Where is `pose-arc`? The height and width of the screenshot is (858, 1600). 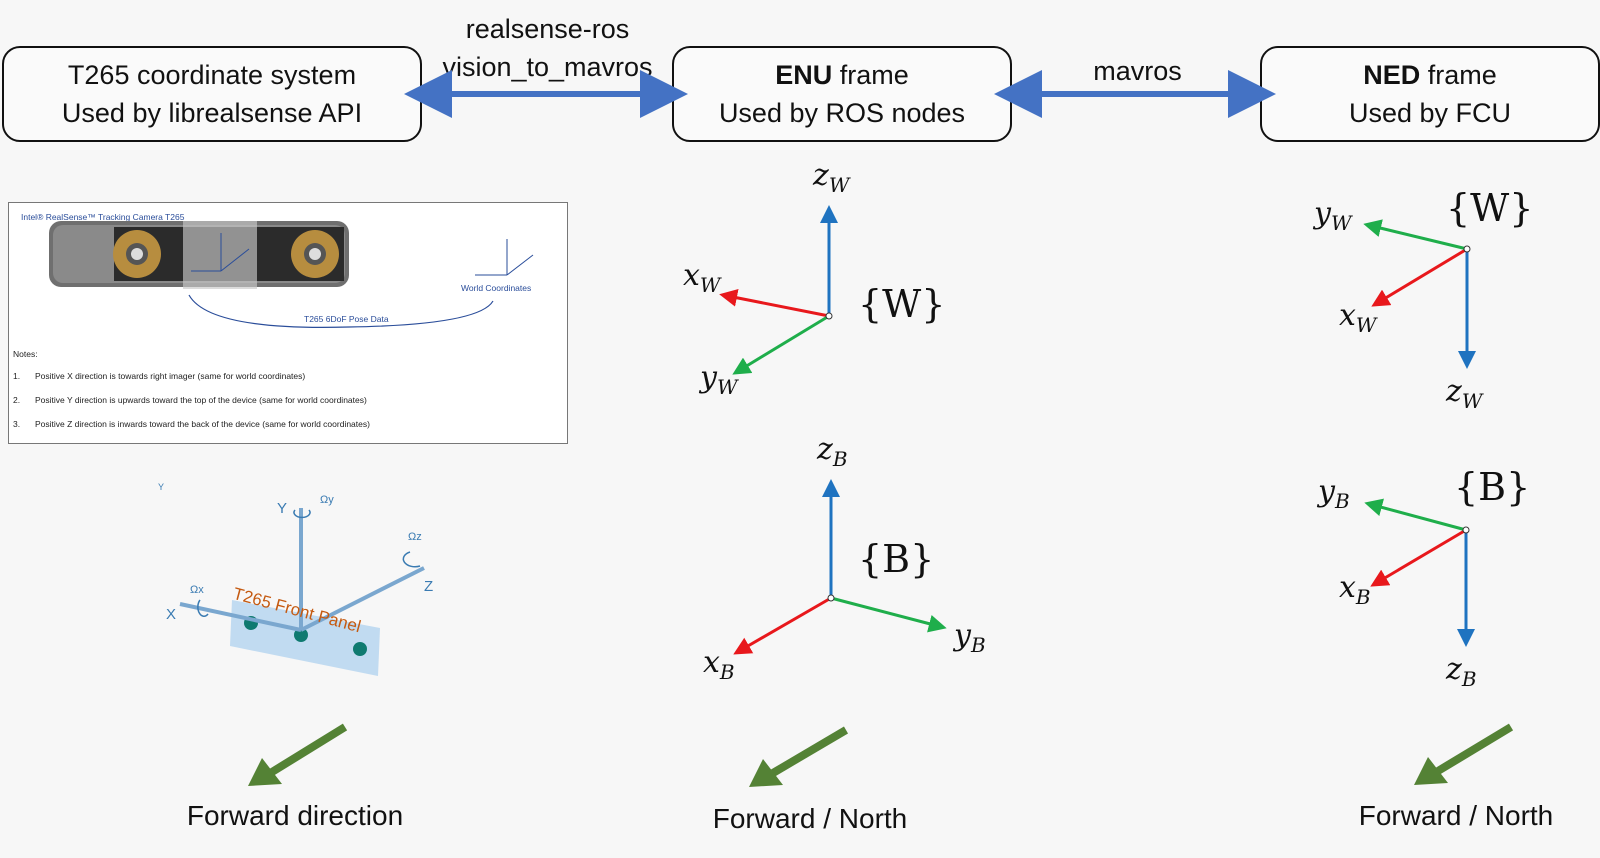
pose-arc is located at coordinates (341, 311).